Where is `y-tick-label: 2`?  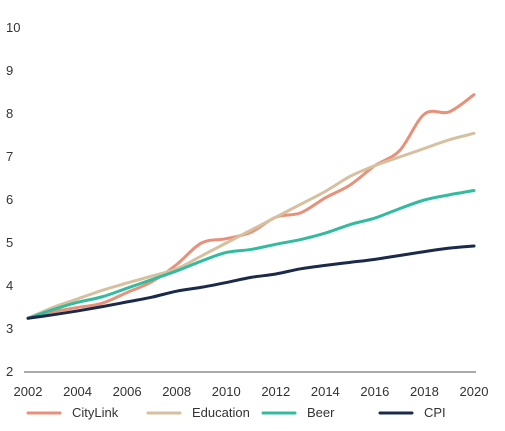 y-tick-label: 2 is located at coordinates (9, 371).